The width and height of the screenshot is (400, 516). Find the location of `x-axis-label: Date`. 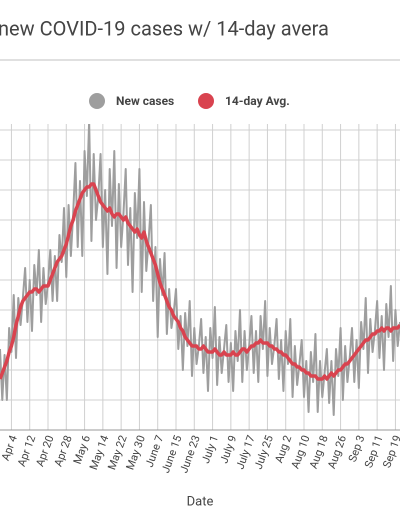

x-axis-label: Date is located at coordinates (200, 501).